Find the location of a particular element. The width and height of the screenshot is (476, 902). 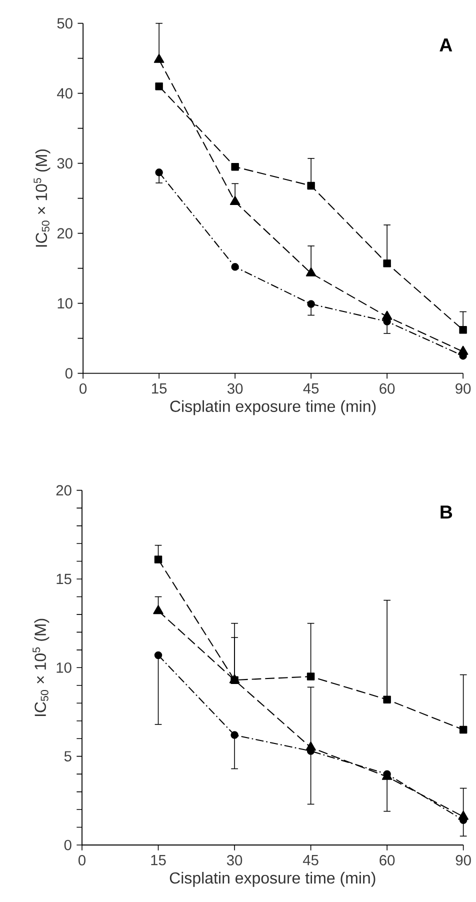

y-tick-label: 40 is located at coordinates (64, 93).